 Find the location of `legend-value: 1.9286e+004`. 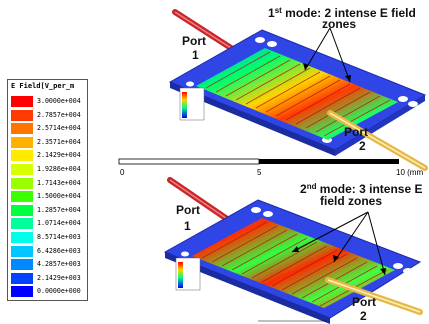

legend-value: 1.9286e+004 is located at coordinates (59, 169).